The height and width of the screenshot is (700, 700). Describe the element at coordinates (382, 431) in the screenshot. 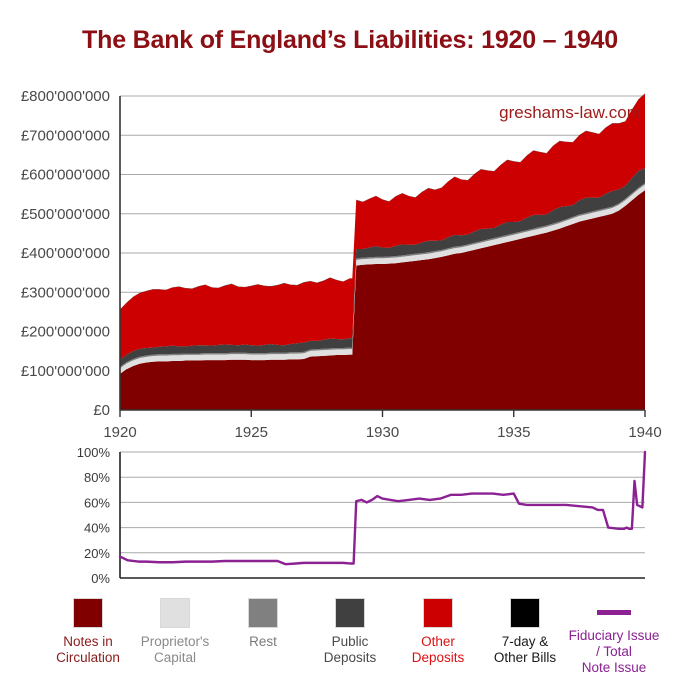

I see `x-axis-tick-label: 1930` at that location.